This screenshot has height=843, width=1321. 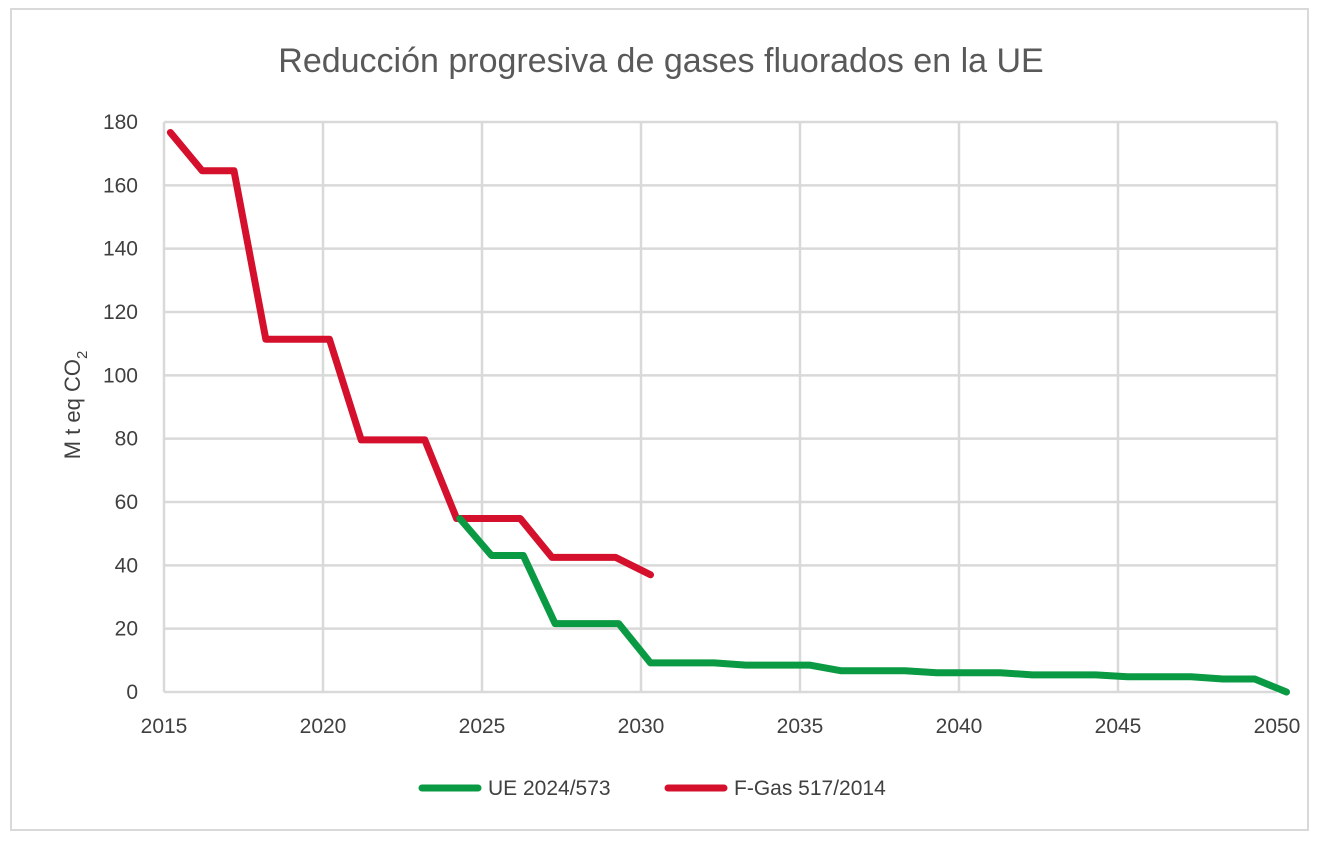 What do you see at coordinates (132, 692) in the screenshot?
I see `y-tick-label: 0` at bounding box center [132, 692].